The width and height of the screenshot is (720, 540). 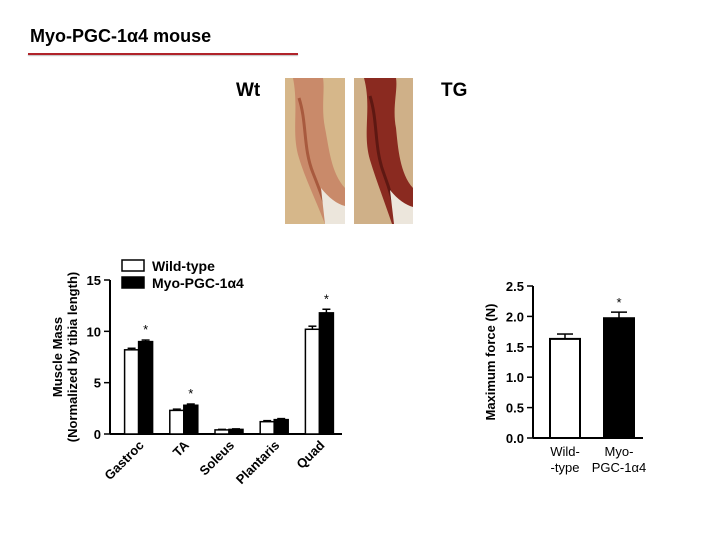 What do you see at coordinates (565, 467) in the screenshot?
I see `x-tick-label-line2: -type` at bounding box center [565, 467].